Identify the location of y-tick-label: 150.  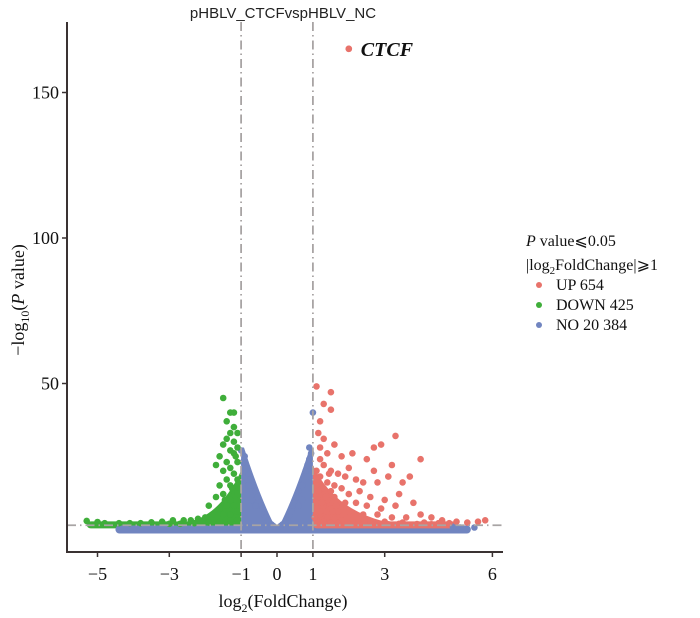
(45, 93).